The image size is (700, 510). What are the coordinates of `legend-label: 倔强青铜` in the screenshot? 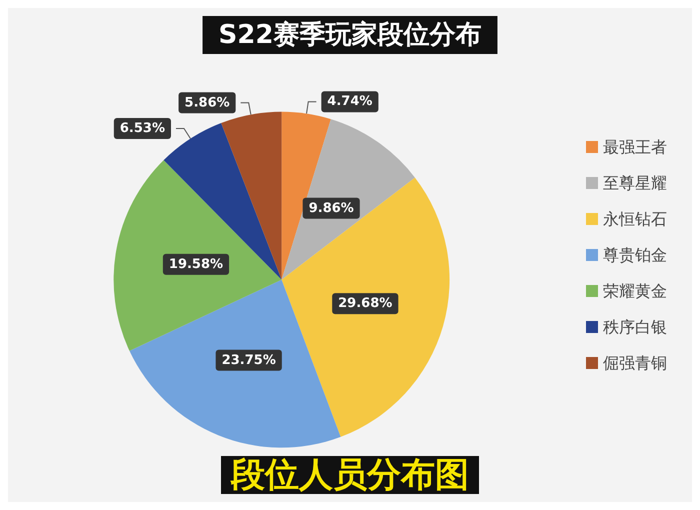 It's located at (635, 363).